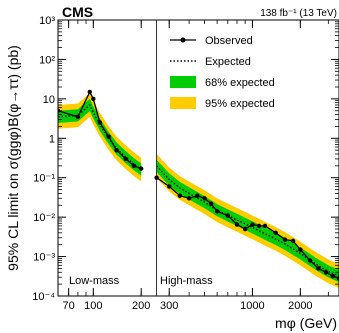 This screenshot has width=339, height=333. I want to click on legend-entry-expected: Expected, so click(210, 62).